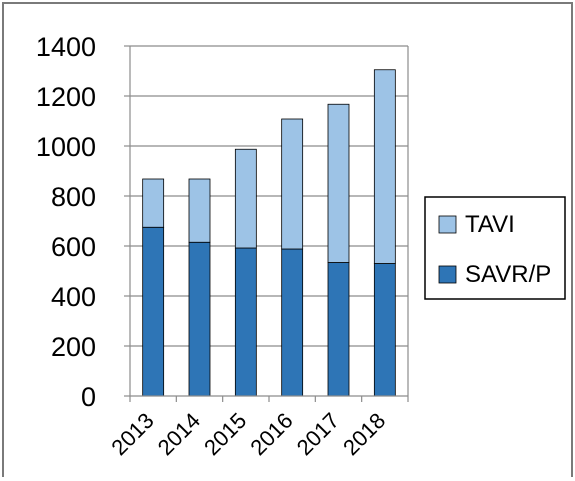 The image size is (575, 481). What do you see at coordinates (73, 247) in the screenshot?
I see `y-tick-label: 600` at bounding box center [73, 247].